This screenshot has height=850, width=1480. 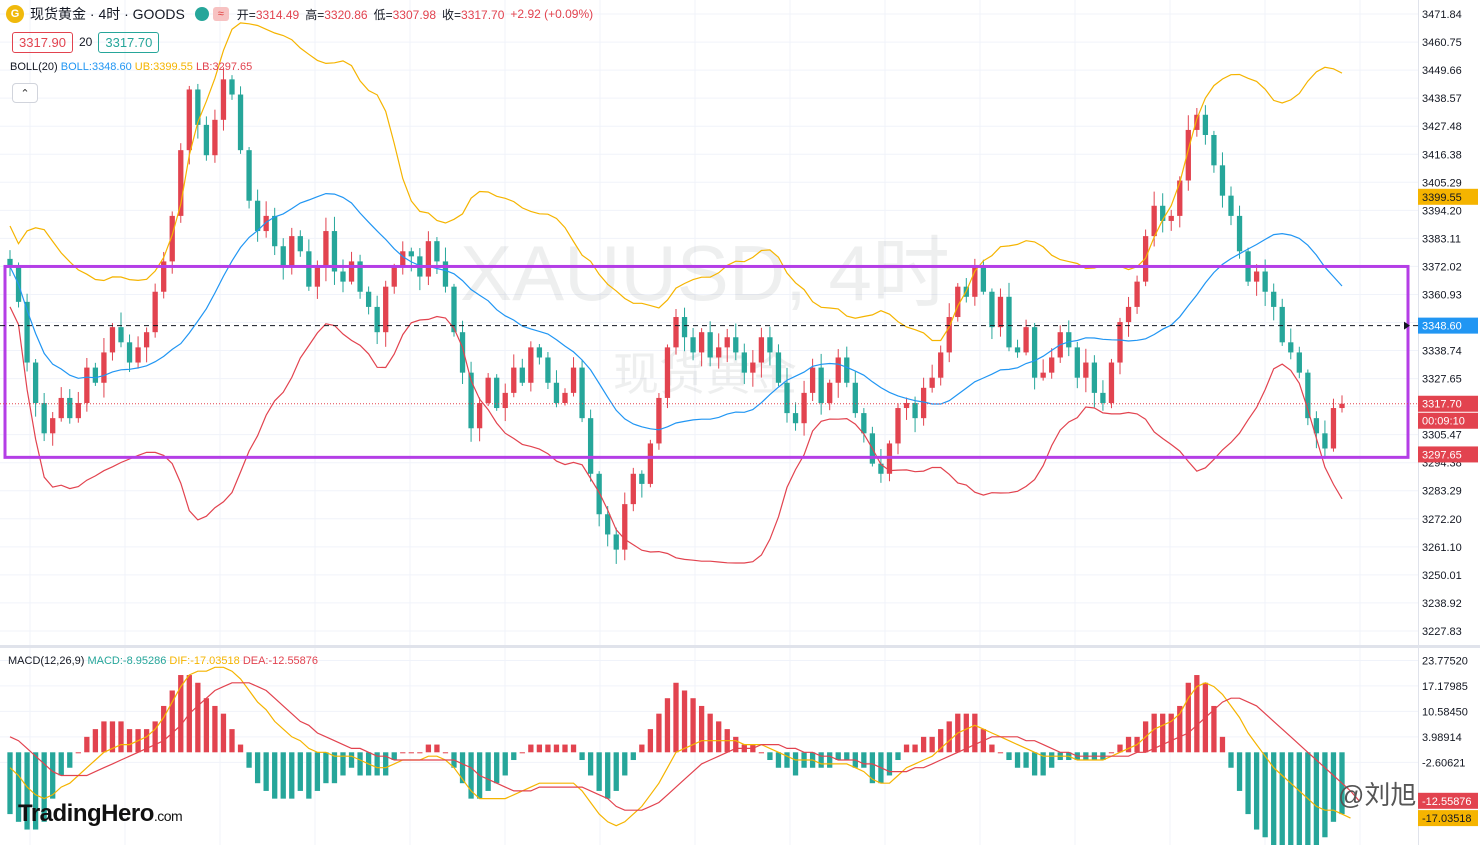 What do you see at coordinates (42, 42) in the screenshot?
I see `sell-price-button: 3317.90` at bounding box center [42, 42].